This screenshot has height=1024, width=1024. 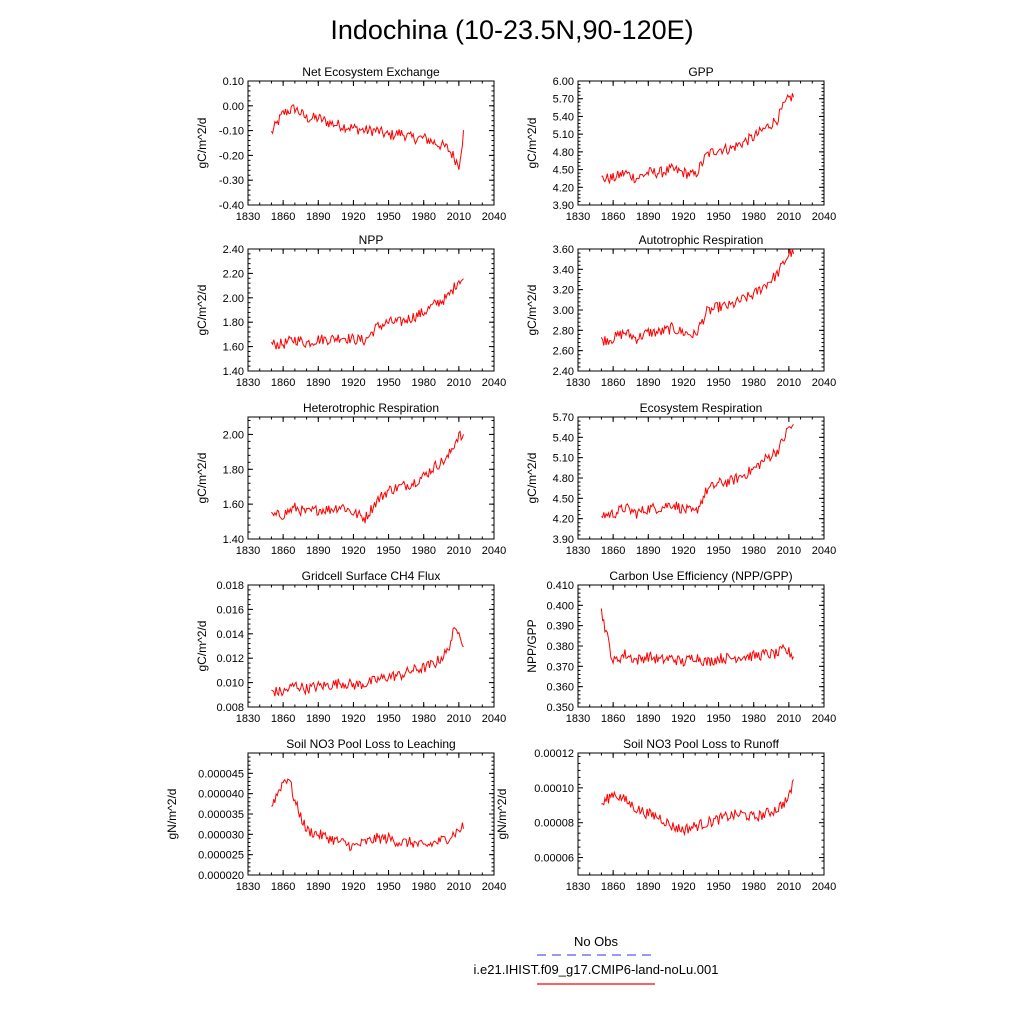 What do you see at coordinates (230, 684) in the screenshot?
I see `y-tick-label: 0.010` at bounding box center [230, 684].